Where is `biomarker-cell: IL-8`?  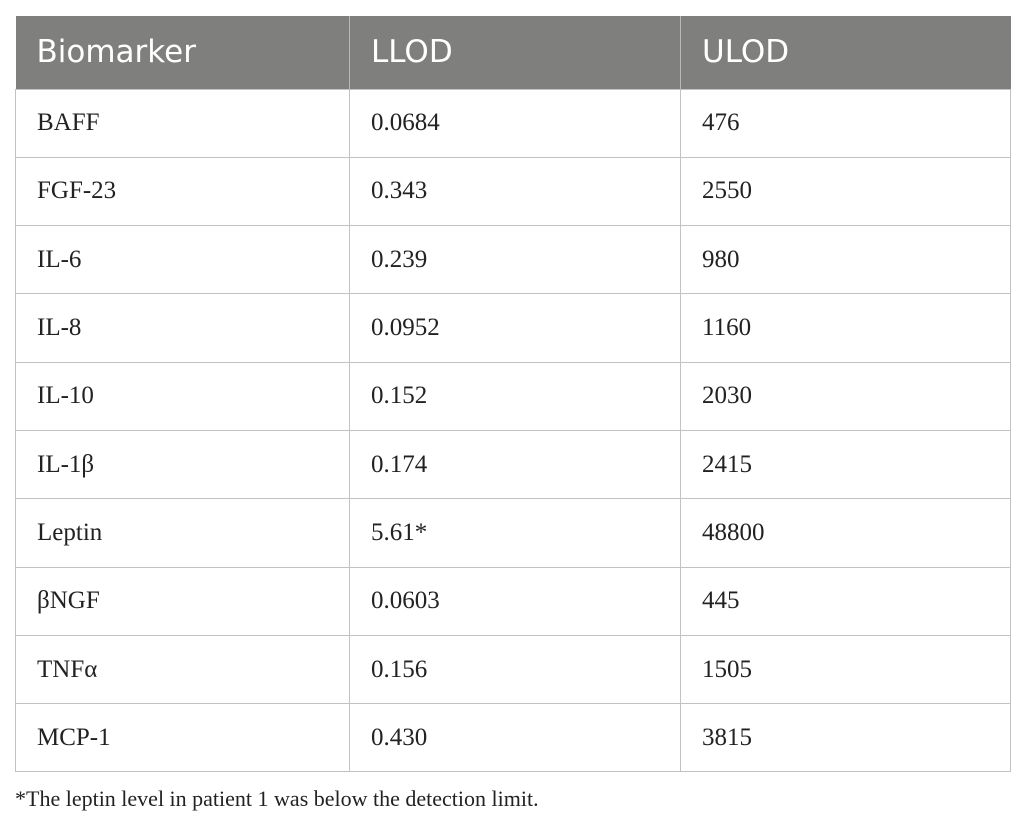
biomarker-cell: IL-8 is located at coordinates (182, 328).